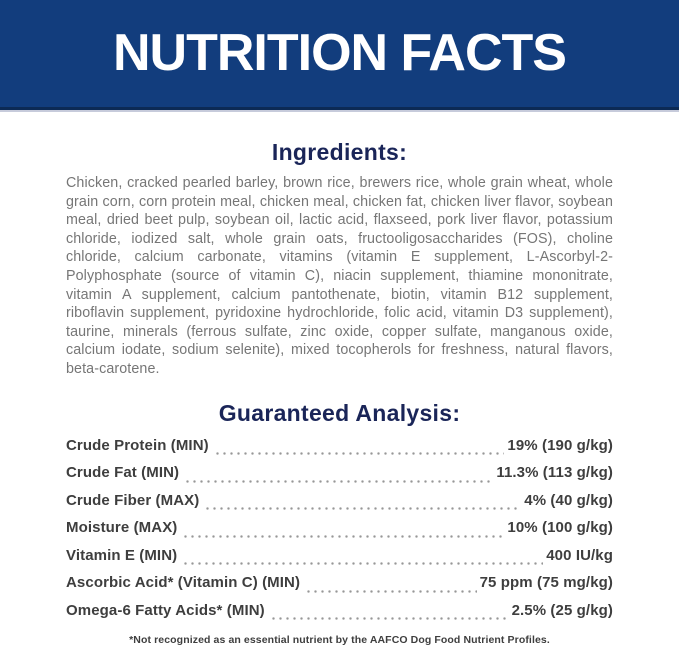  I want to click on guaranteed-analysis-row: Crude Fat (MIN) 11.3% (113 g/kg), so click(339, 478).